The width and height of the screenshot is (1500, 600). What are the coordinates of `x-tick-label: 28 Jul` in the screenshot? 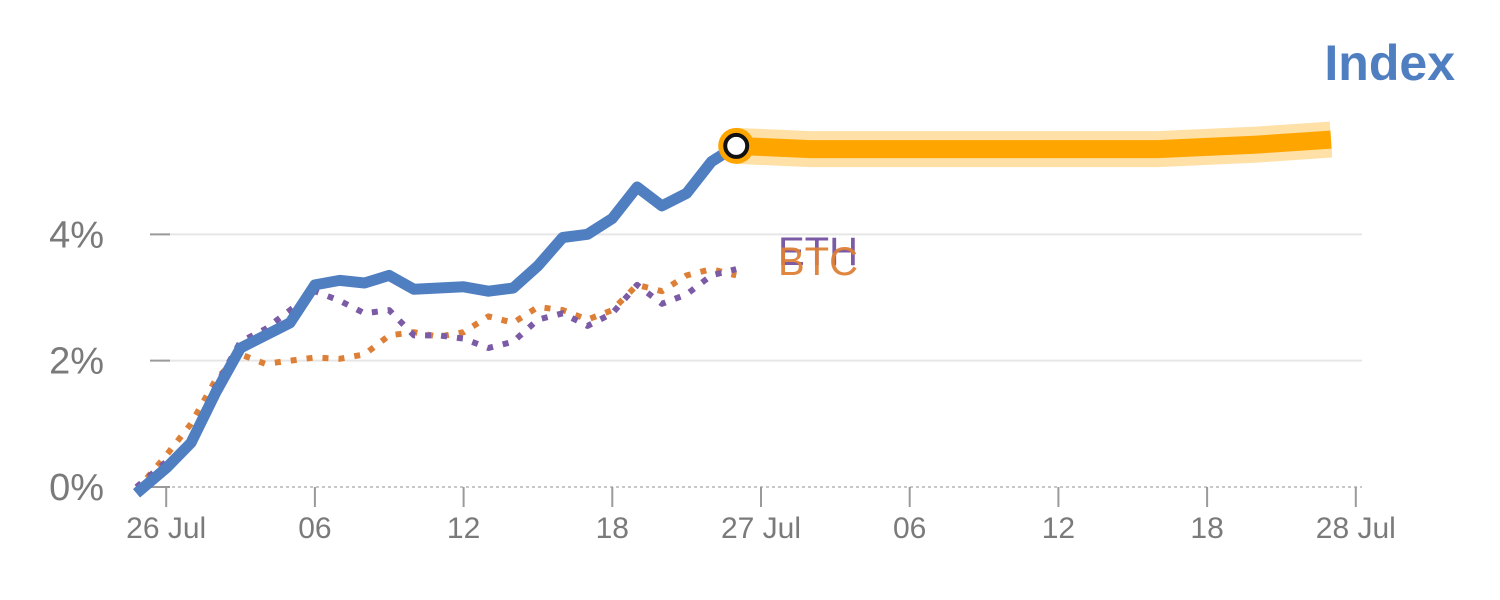 It's located at (1356, 528).